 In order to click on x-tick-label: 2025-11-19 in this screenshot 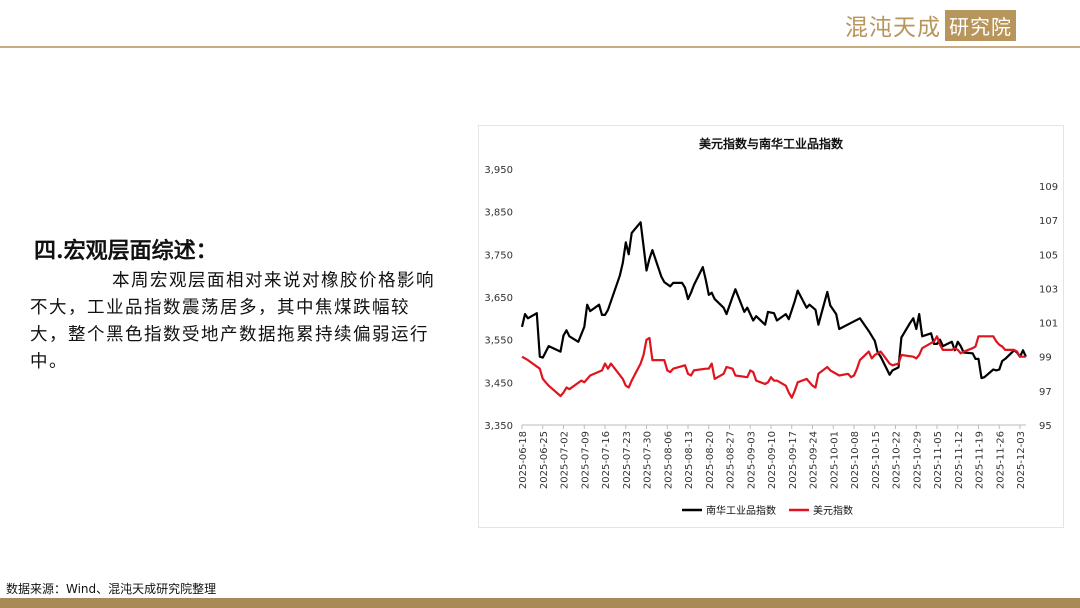, I will do `click(980, 460)`.